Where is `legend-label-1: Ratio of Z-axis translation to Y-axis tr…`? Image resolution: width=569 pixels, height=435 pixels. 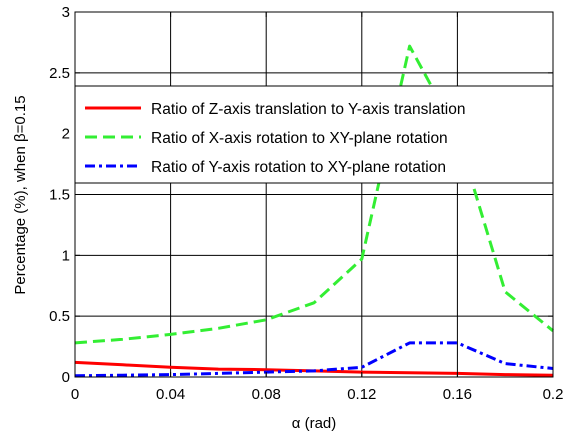
legend-label-1: Ratio of Z-axis translation to Y-axis tr… is located at coordinates (308, 109).